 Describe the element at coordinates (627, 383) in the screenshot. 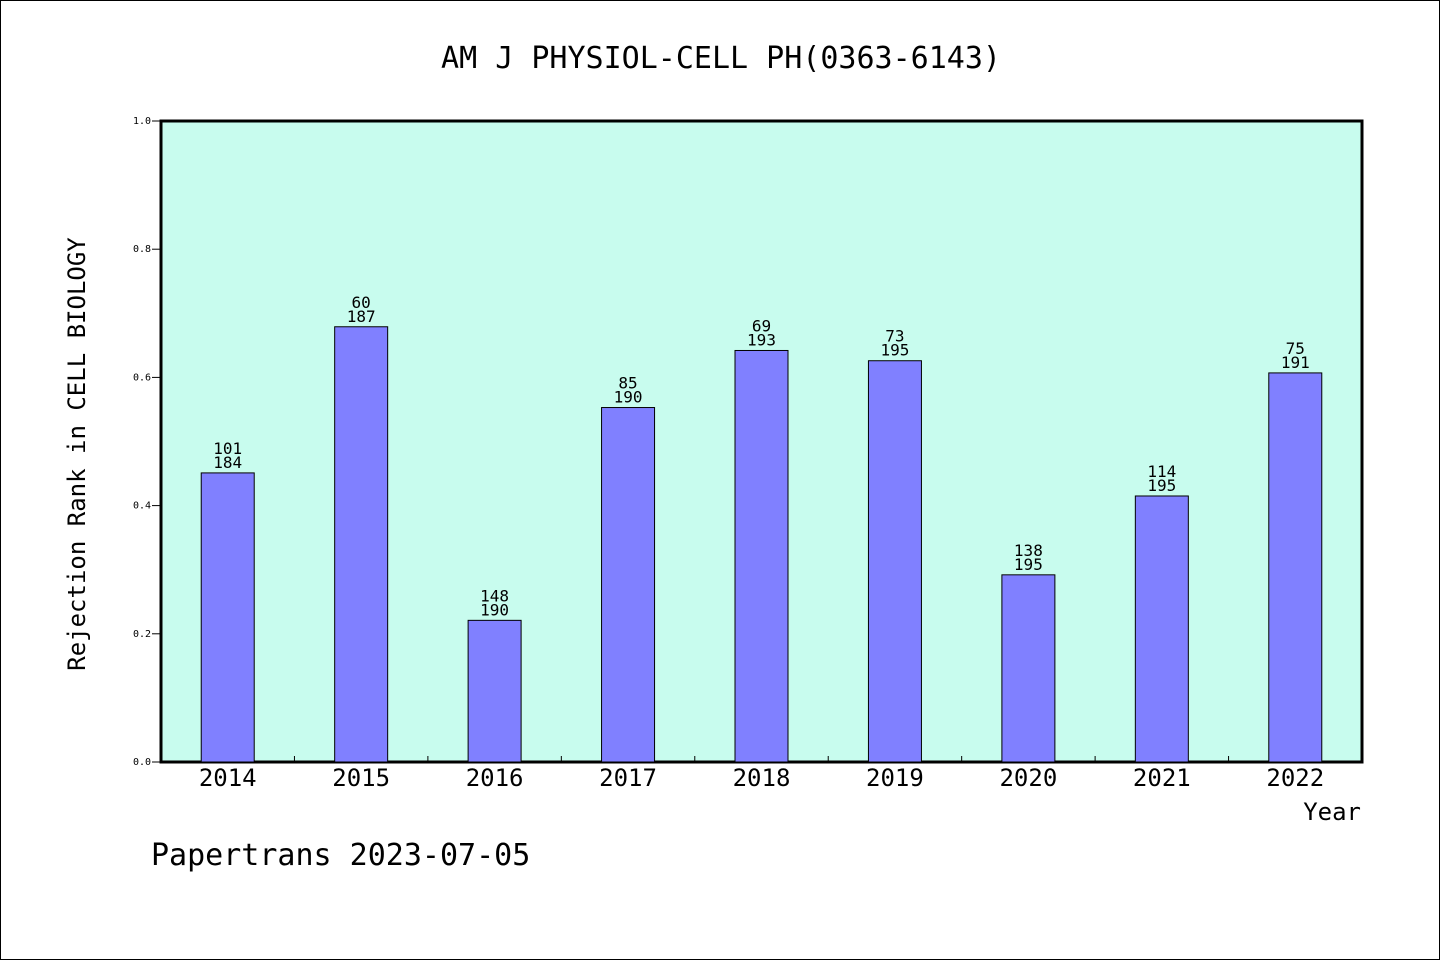

I see `bar-label-top-2017: 85` at that location.